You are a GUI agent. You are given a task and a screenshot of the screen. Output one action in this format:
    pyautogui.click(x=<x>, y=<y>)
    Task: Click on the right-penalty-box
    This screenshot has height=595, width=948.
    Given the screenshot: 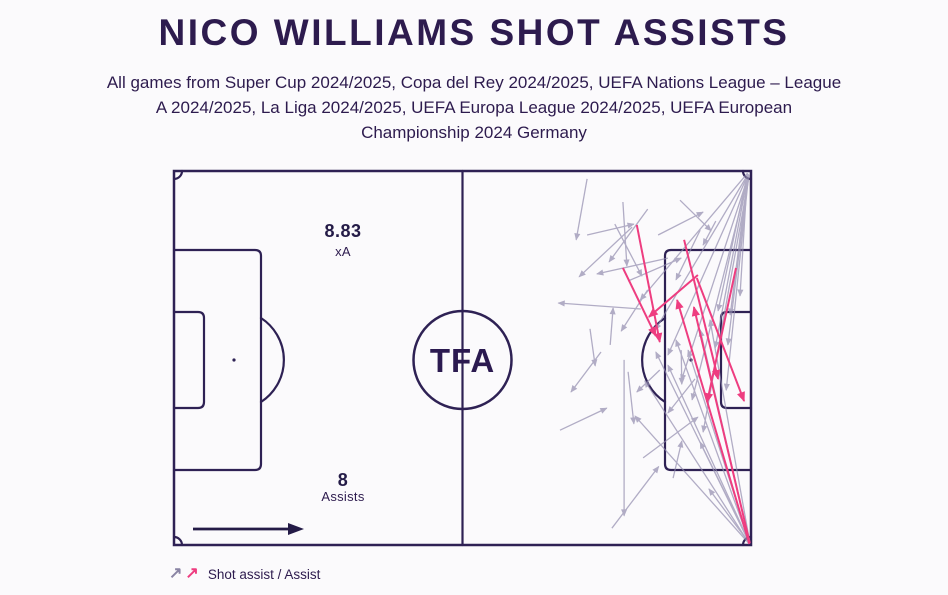 What is the action you would take?
    pyautogui.click(x=708, y=360)
    